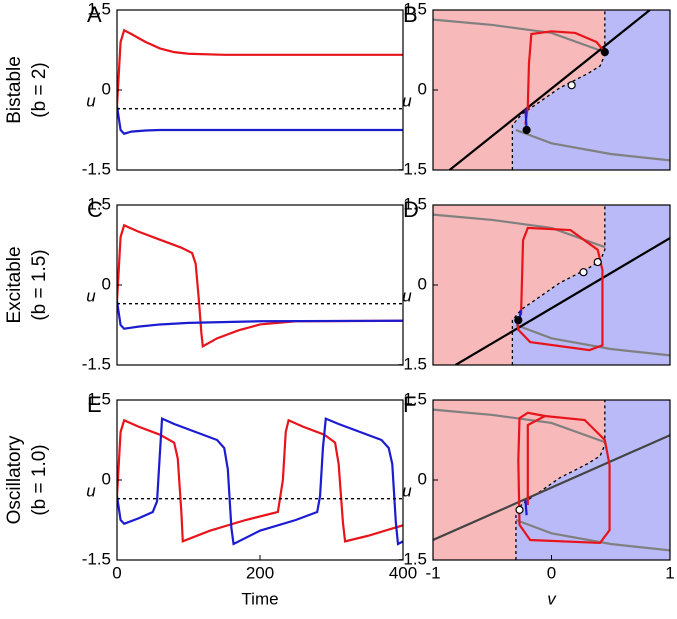  What do you see at coordinates (39, 479) in the screenshot?
I see `row-param: (b = 1.0)` at bounding box center [39, 479].